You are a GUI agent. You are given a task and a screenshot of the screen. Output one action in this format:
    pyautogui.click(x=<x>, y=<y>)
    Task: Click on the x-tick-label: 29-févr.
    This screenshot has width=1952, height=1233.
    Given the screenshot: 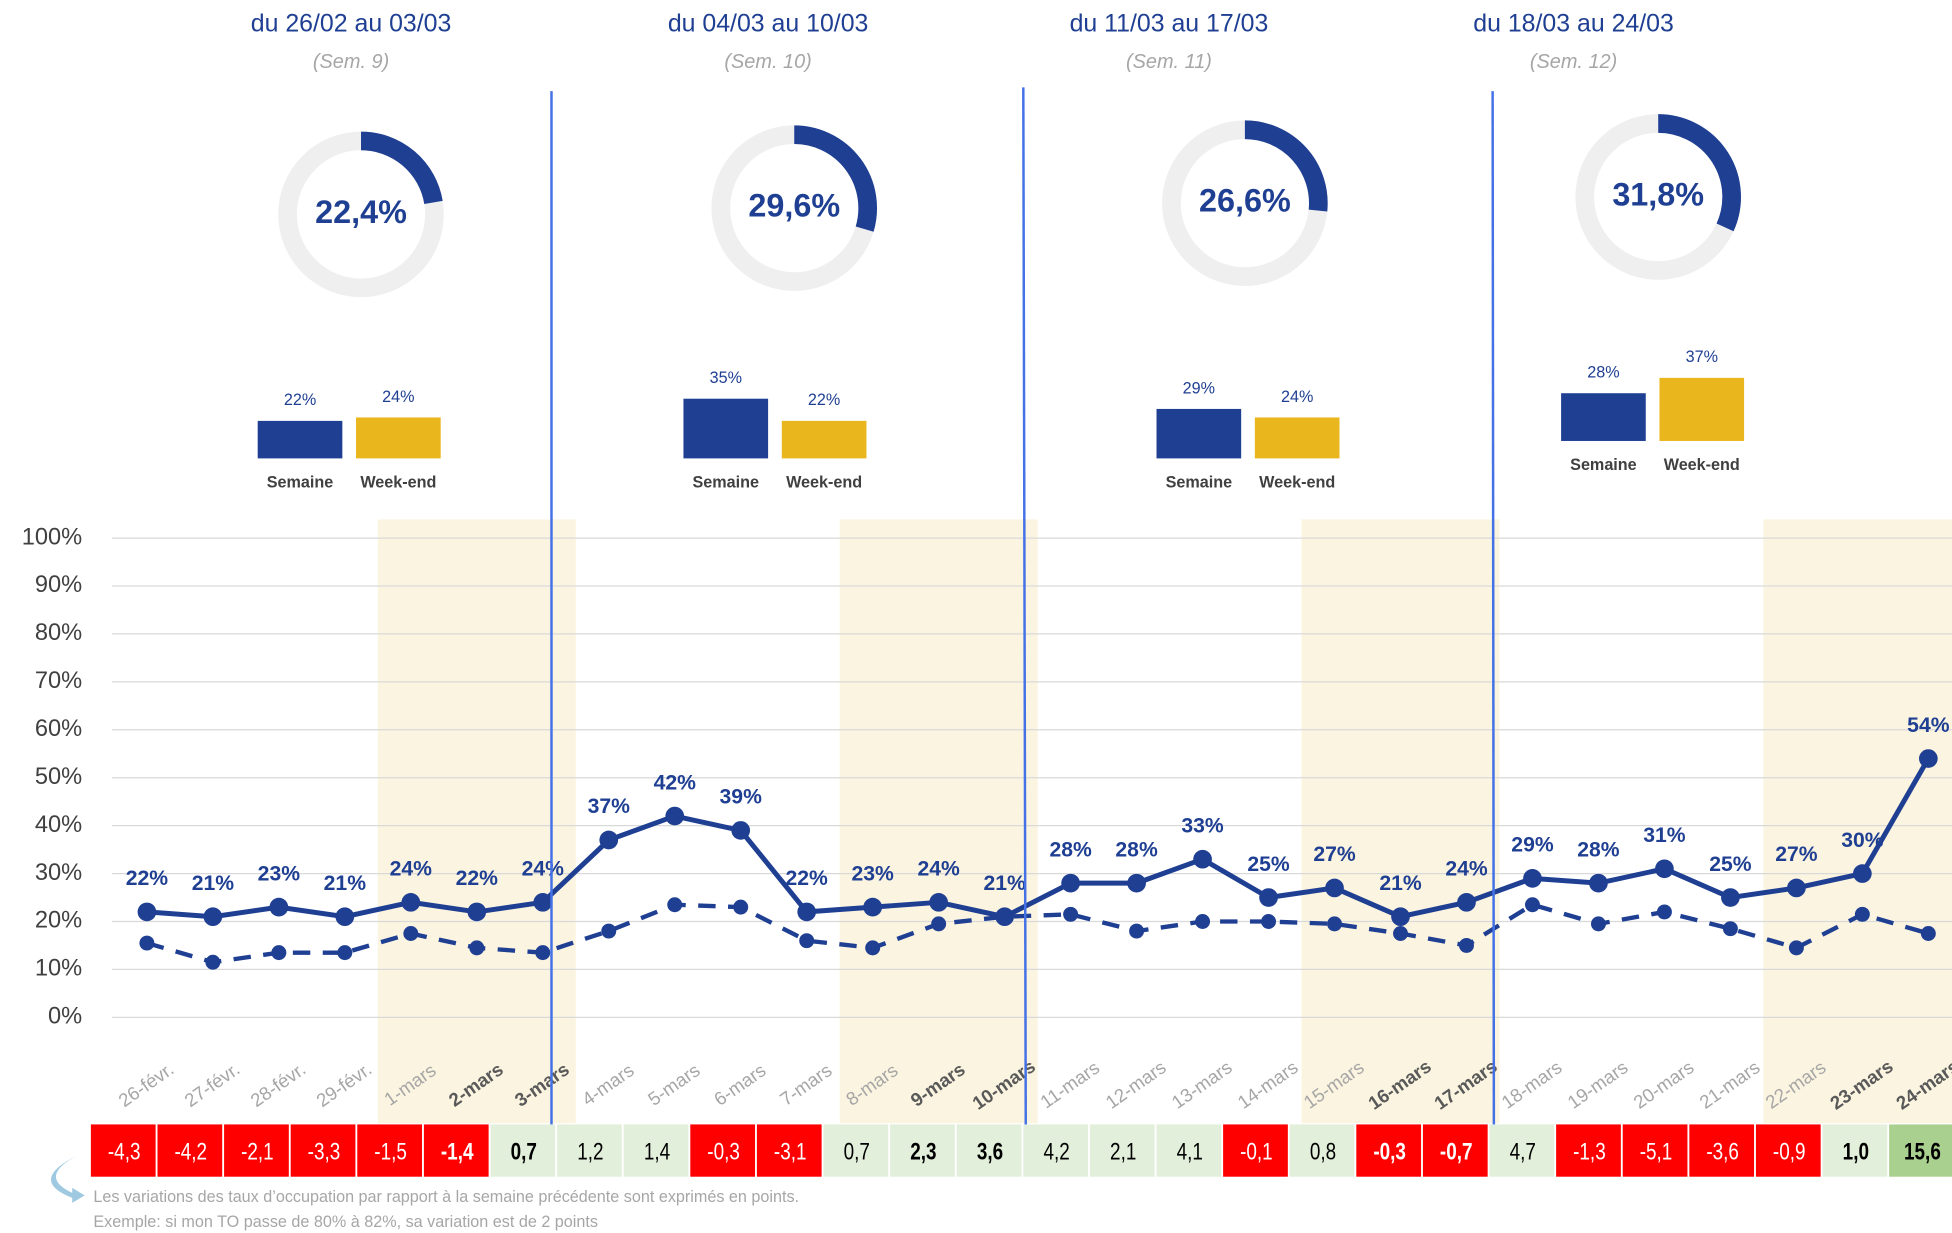 What is the action you would take?
    pyautogui.click(x=343, y=1084)
    